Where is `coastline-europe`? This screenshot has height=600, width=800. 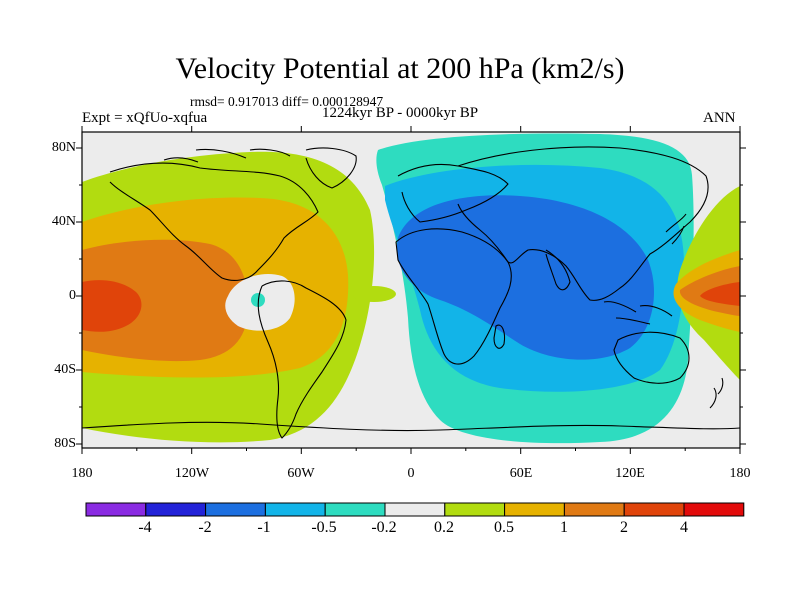
coastline-europe is located at coordinates (453, 193).